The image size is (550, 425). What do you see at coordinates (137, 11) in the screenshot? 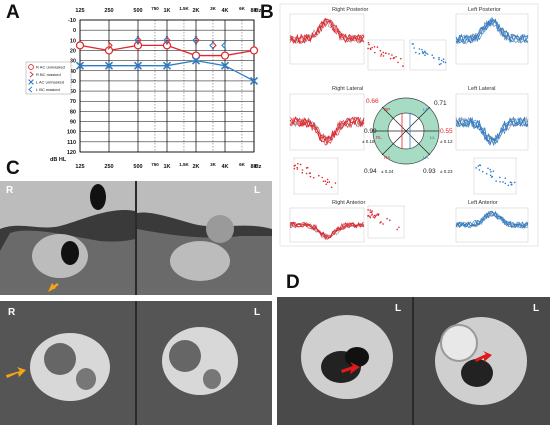
I see `frequency-tick-label: 500` at bounding box center [137, 11].